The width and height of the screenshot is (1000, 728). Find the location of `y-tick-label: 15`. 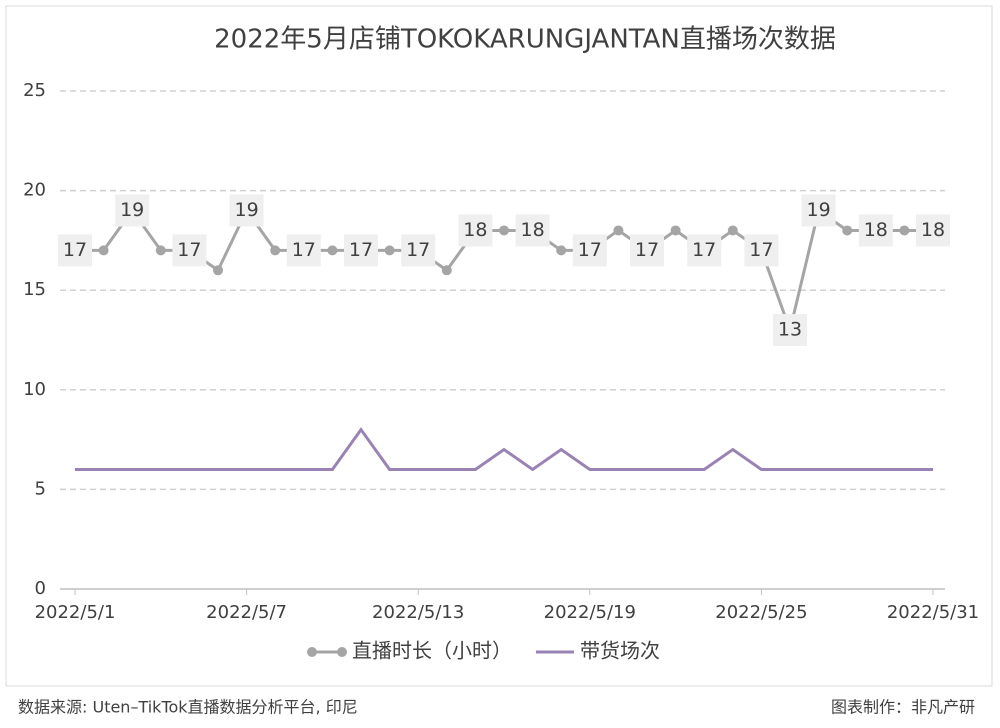

y-tick-label: 15 is located at coordinates (34, 289).